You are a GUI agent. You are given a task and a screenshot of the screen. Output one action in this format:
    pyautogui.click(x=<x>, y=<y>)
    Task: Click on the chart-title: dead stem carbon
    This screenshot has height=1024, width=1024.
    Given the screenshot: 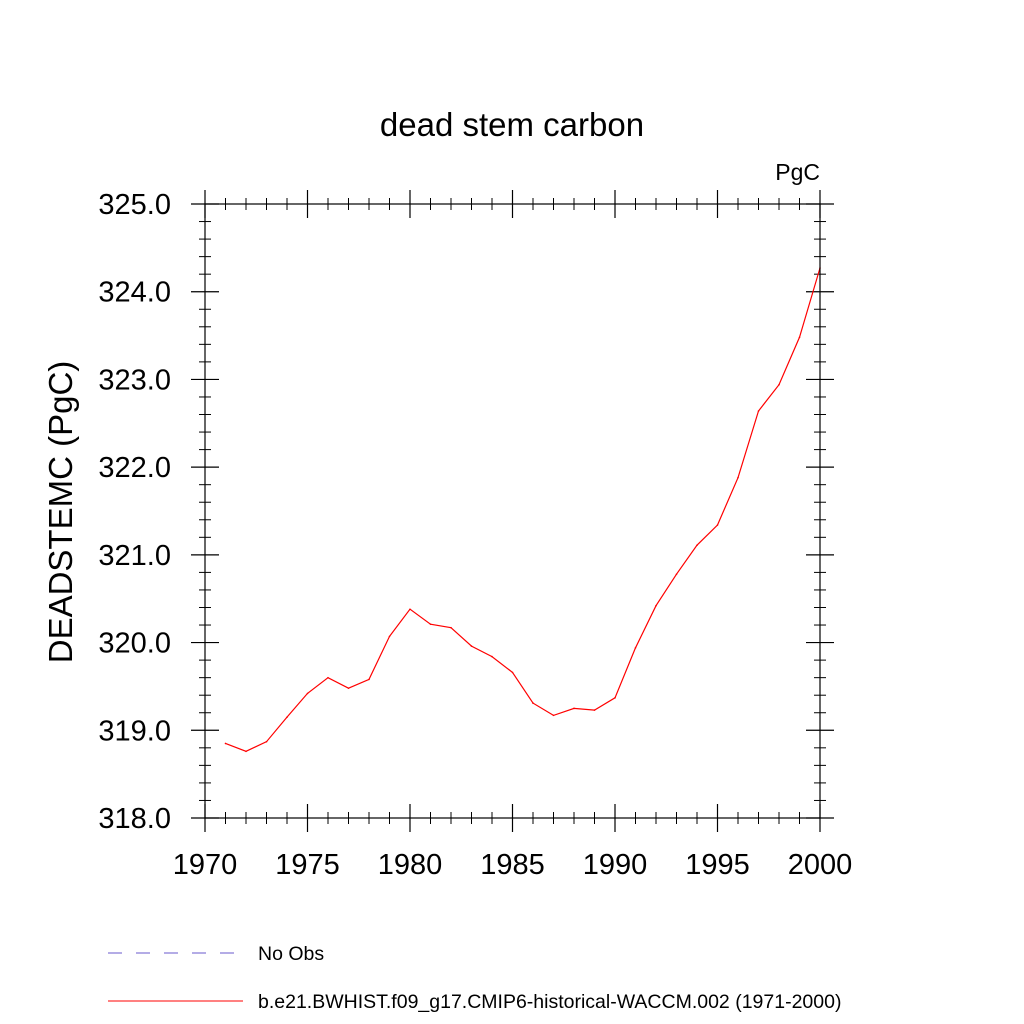 What is the action you would take?
    pyautogui.click(x=512, y=124)
    